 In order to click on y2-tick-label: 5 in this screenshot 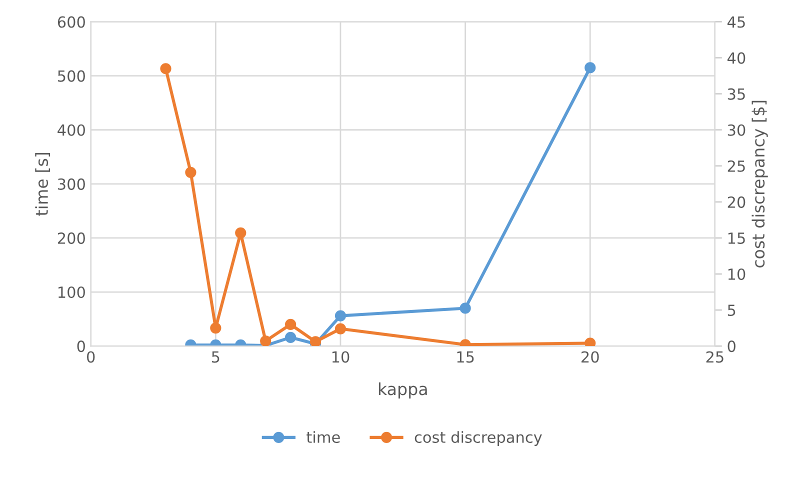, I will do `click(732, 310)`.